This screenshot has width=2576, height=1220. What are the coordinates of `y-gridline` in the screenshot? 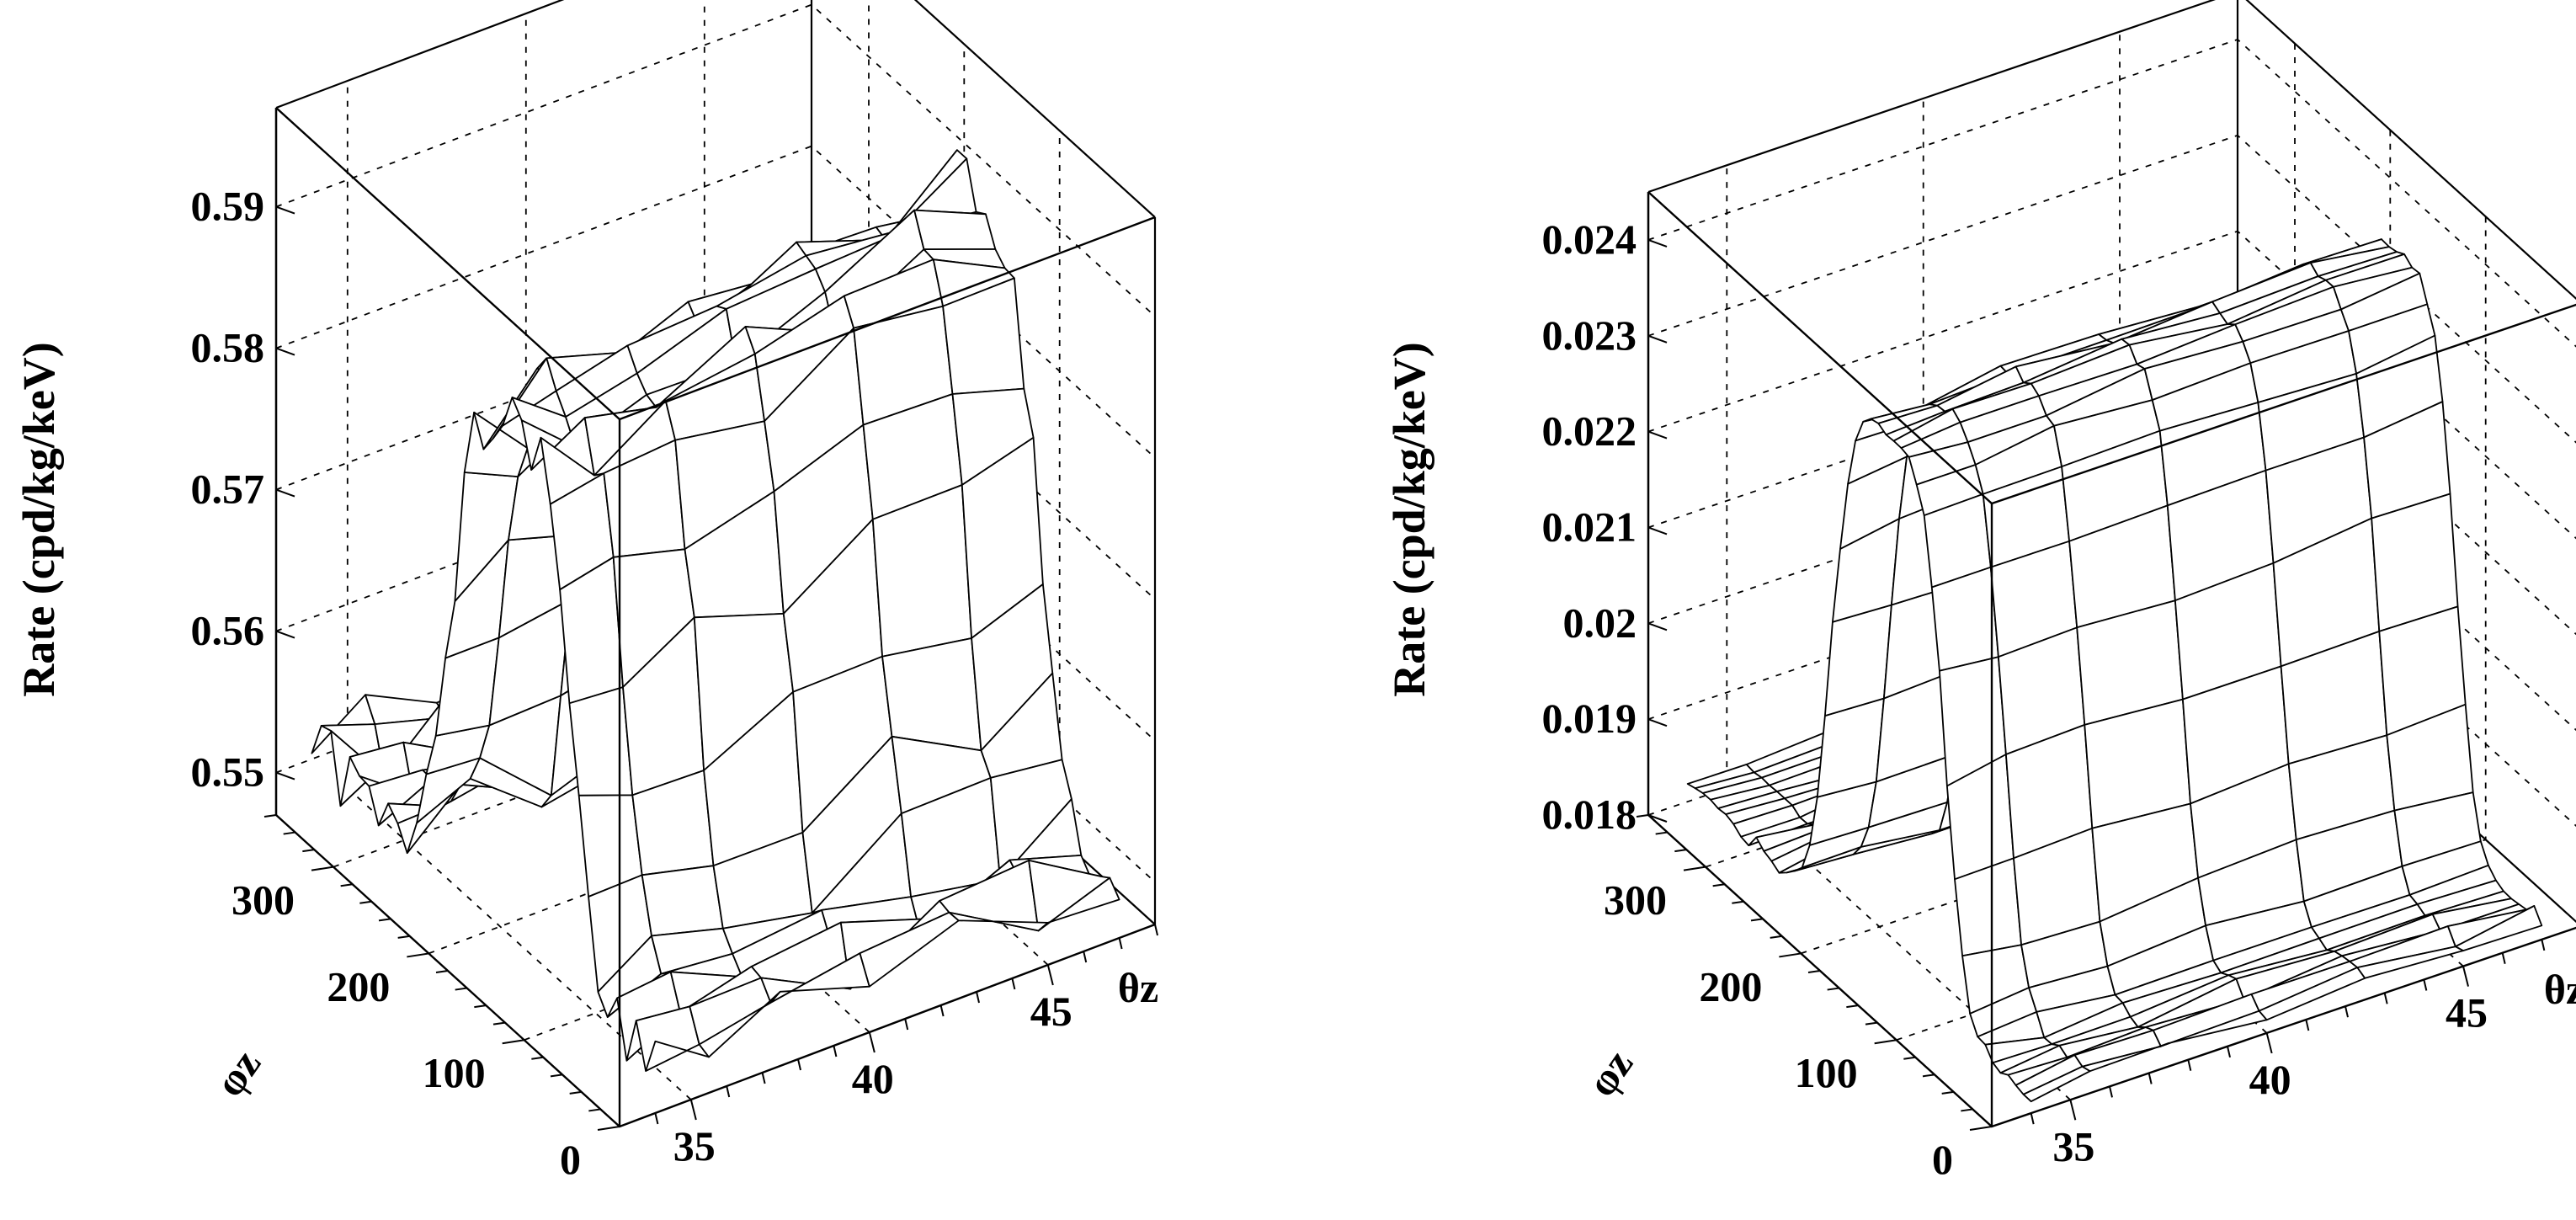 It's located at (602, 434).